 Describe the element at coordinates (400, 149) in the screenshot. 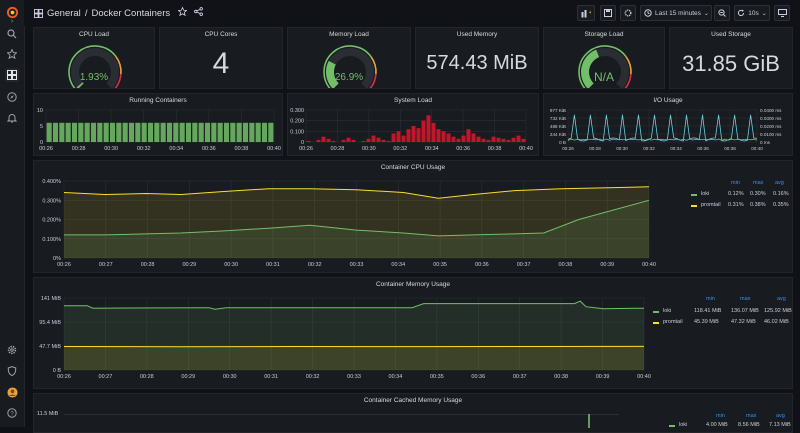

I see `x-tick-label: 00:32` at that location.